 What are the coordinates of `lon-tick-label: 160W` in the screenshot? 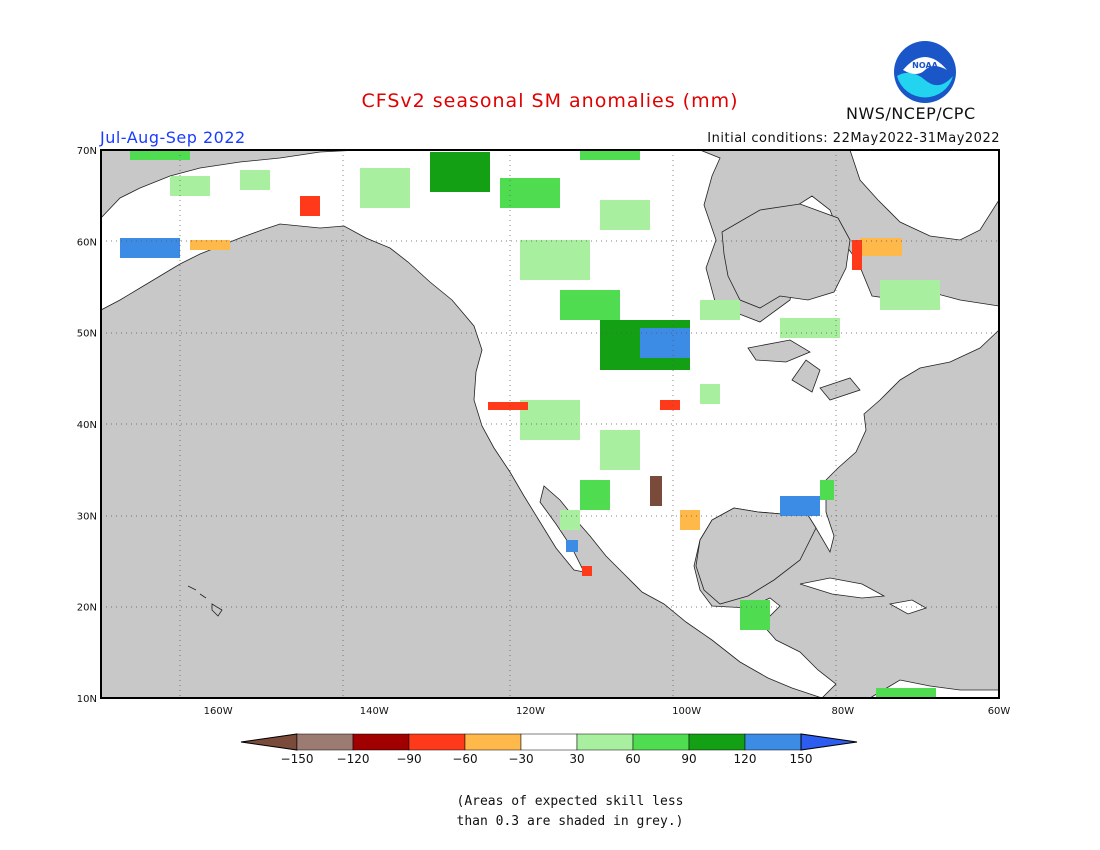 It's located at (218, 711).